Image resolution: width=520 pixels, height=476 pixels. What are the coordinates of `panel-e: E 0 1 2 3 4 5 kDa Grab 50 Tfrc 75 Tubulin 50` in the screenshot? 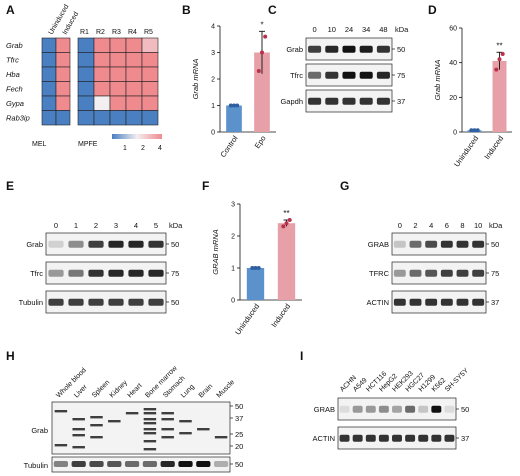 It's located at (94, 246).